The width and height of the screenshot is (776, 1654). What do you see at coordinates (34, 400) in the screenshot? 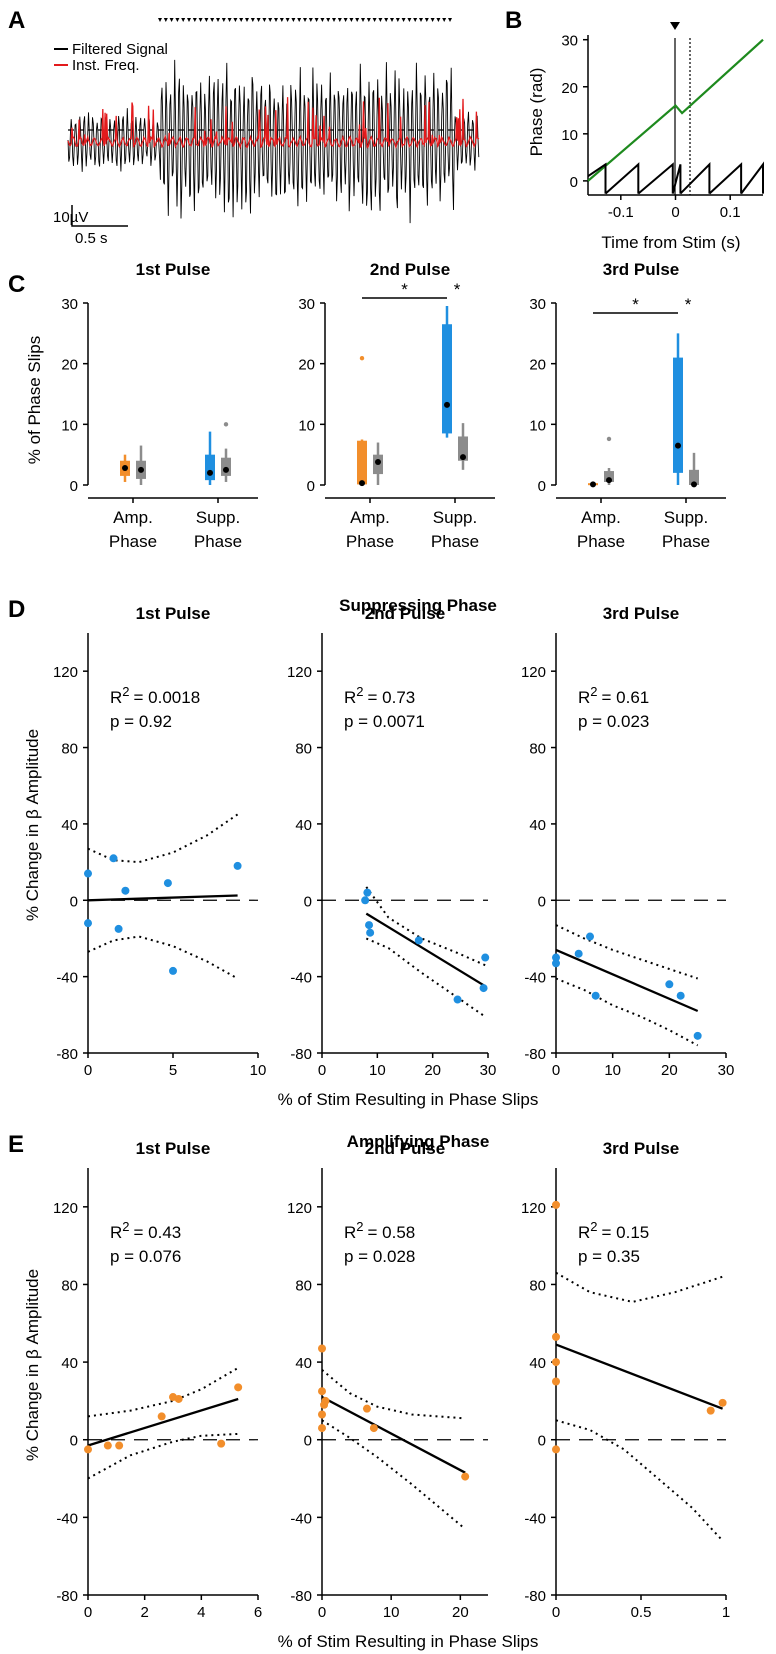
I see `panel-c-ylabel: % of Phase Slips` at bounding box center [34, 400].